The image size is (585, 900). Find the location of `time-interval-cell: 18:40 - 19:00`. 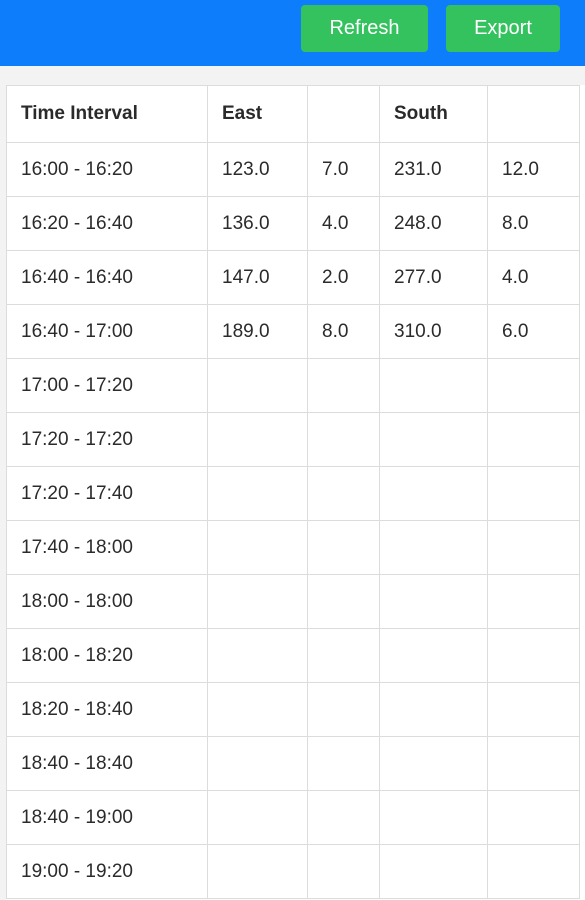

time-interval-cell: 18:40 - 19:00 is located at coordinates (107, 817).